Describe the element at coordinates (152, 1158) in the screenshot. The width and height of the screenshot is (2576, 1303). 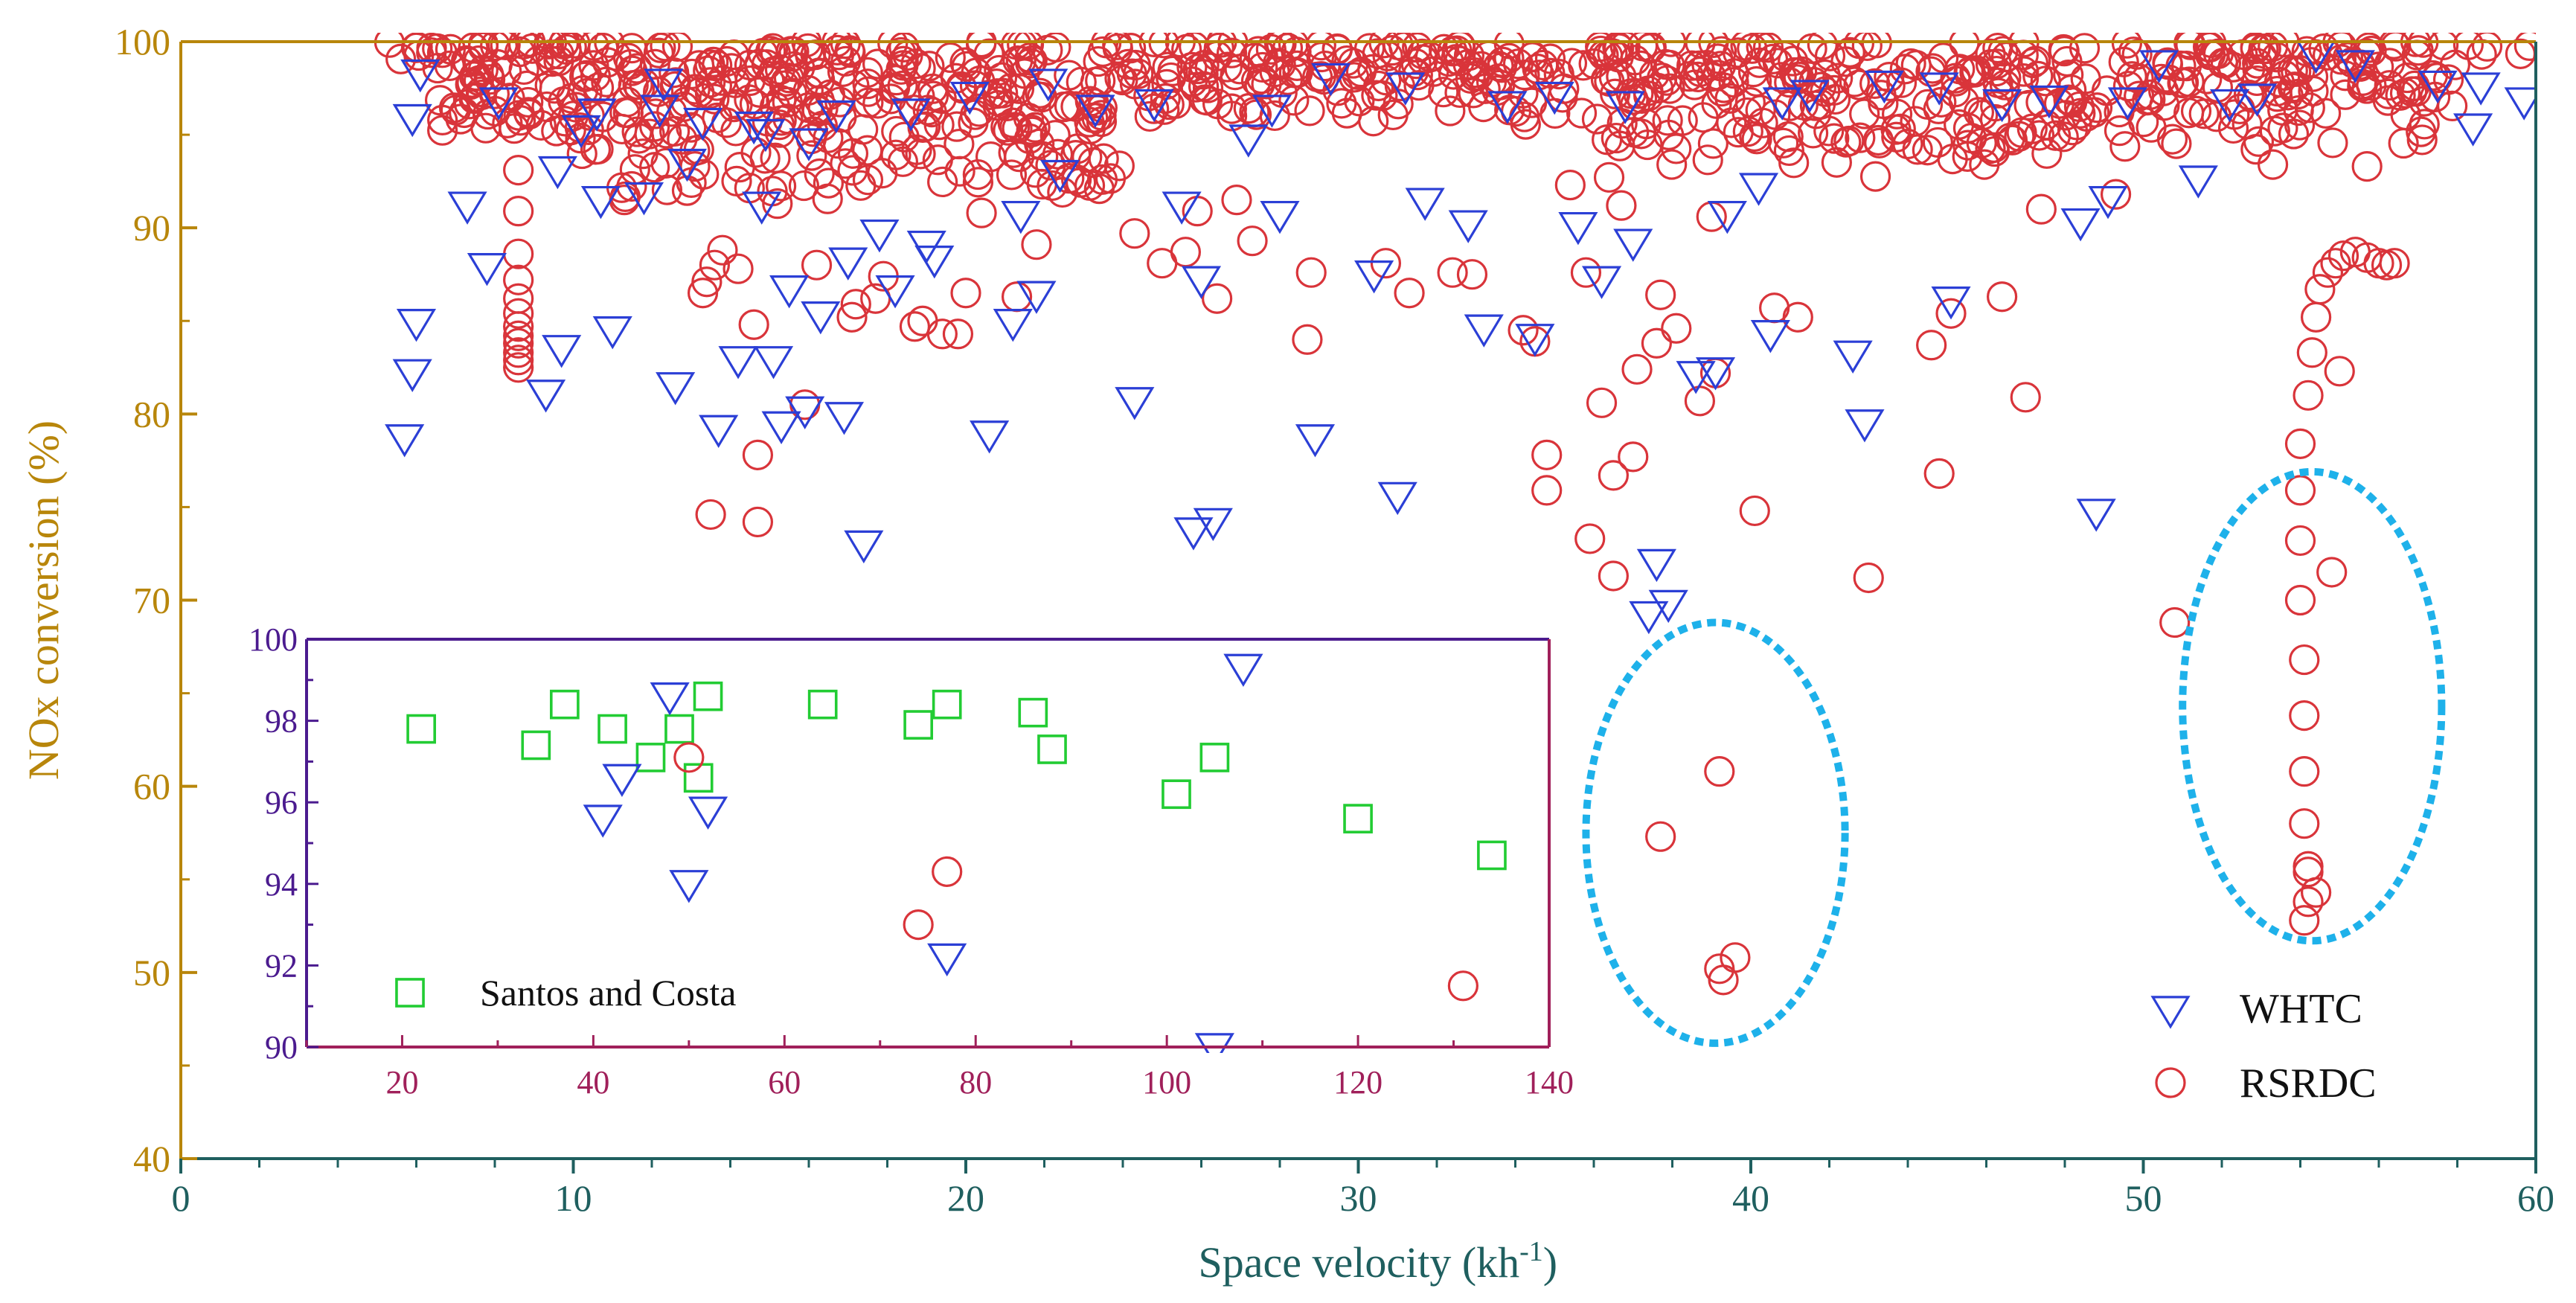
I see `y-tick-label: 40` at that location.